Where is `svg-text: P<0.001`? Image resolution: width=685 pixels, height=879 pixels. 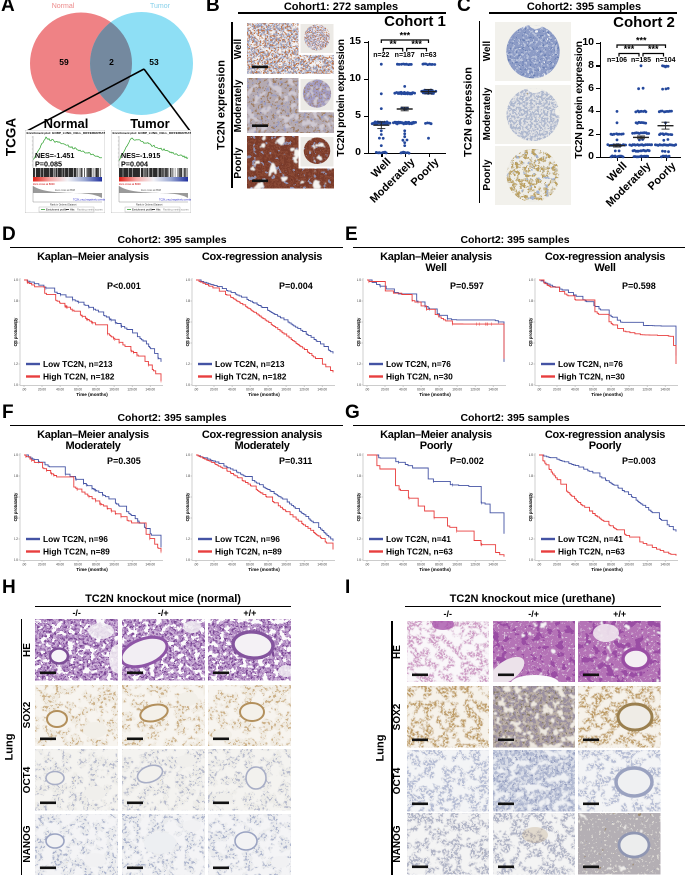 svg-text: P<0.001 is located at coordinates (124, 286).